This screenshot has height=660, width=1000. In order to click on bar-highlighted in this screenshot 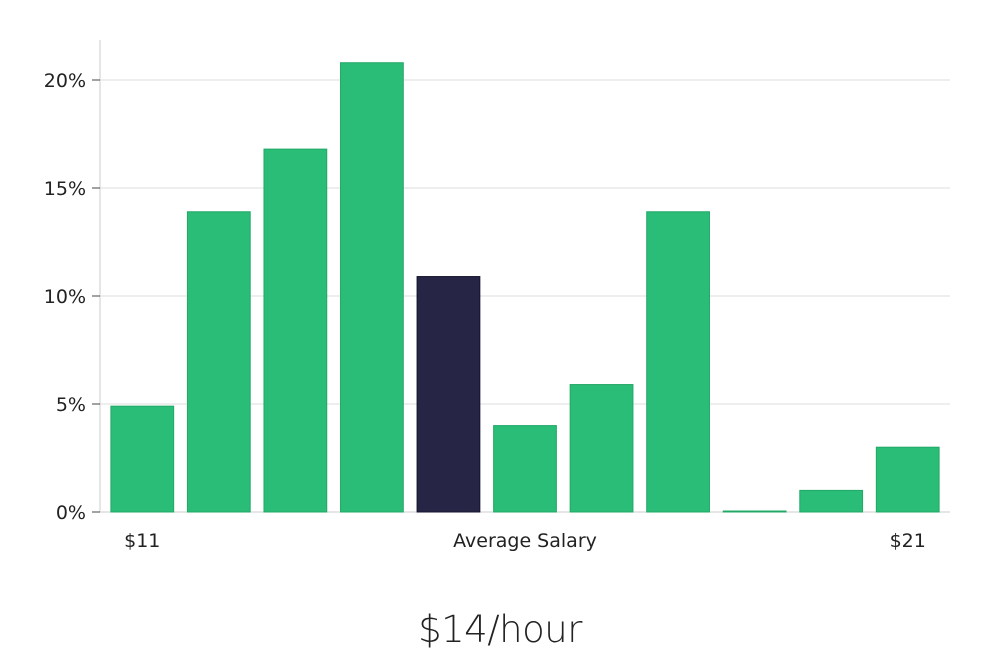, I will do `click(448, 394)`.